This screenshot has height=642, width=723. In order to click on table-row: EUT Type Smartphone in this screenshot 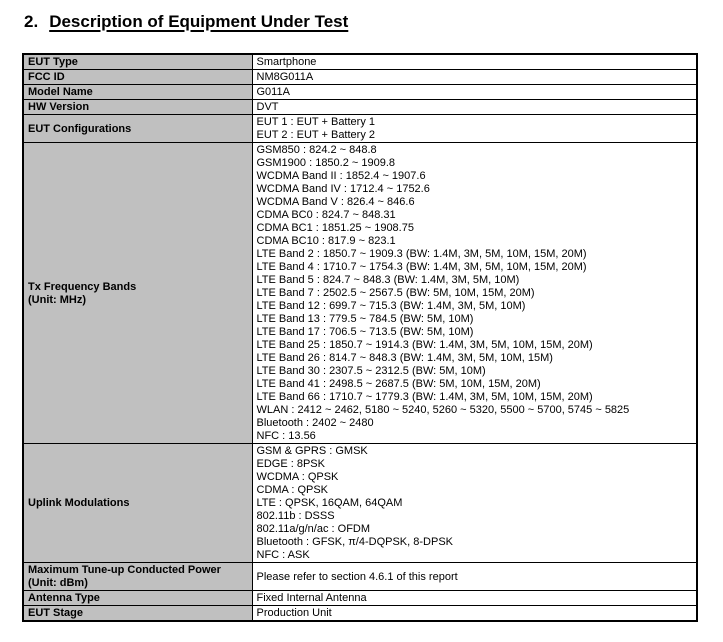, I will do `click(360, 61)`.